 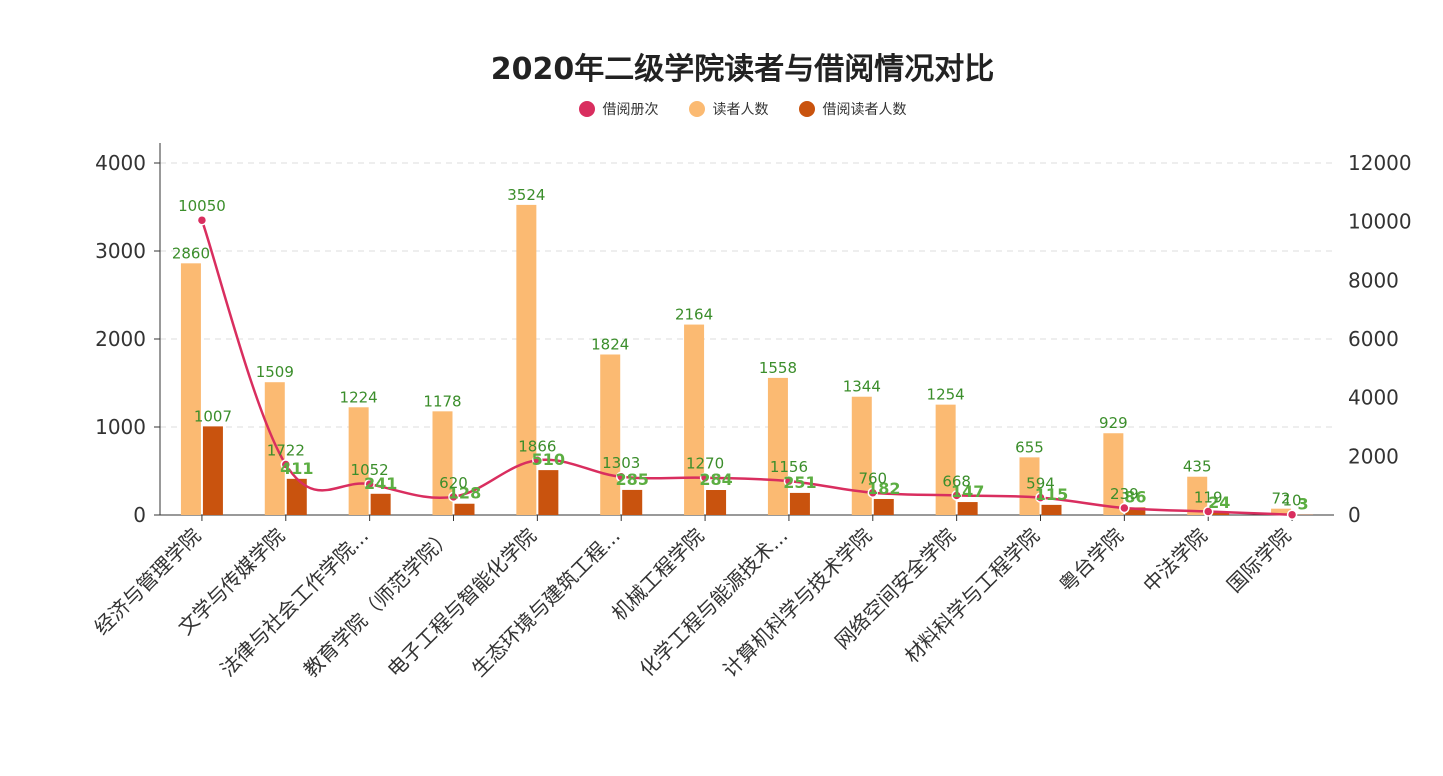 What do you see at coordinates (797, 603) in the screenshot?
I see `category-label: 计算机科学与技术学院` at bounding box center [797, 603].